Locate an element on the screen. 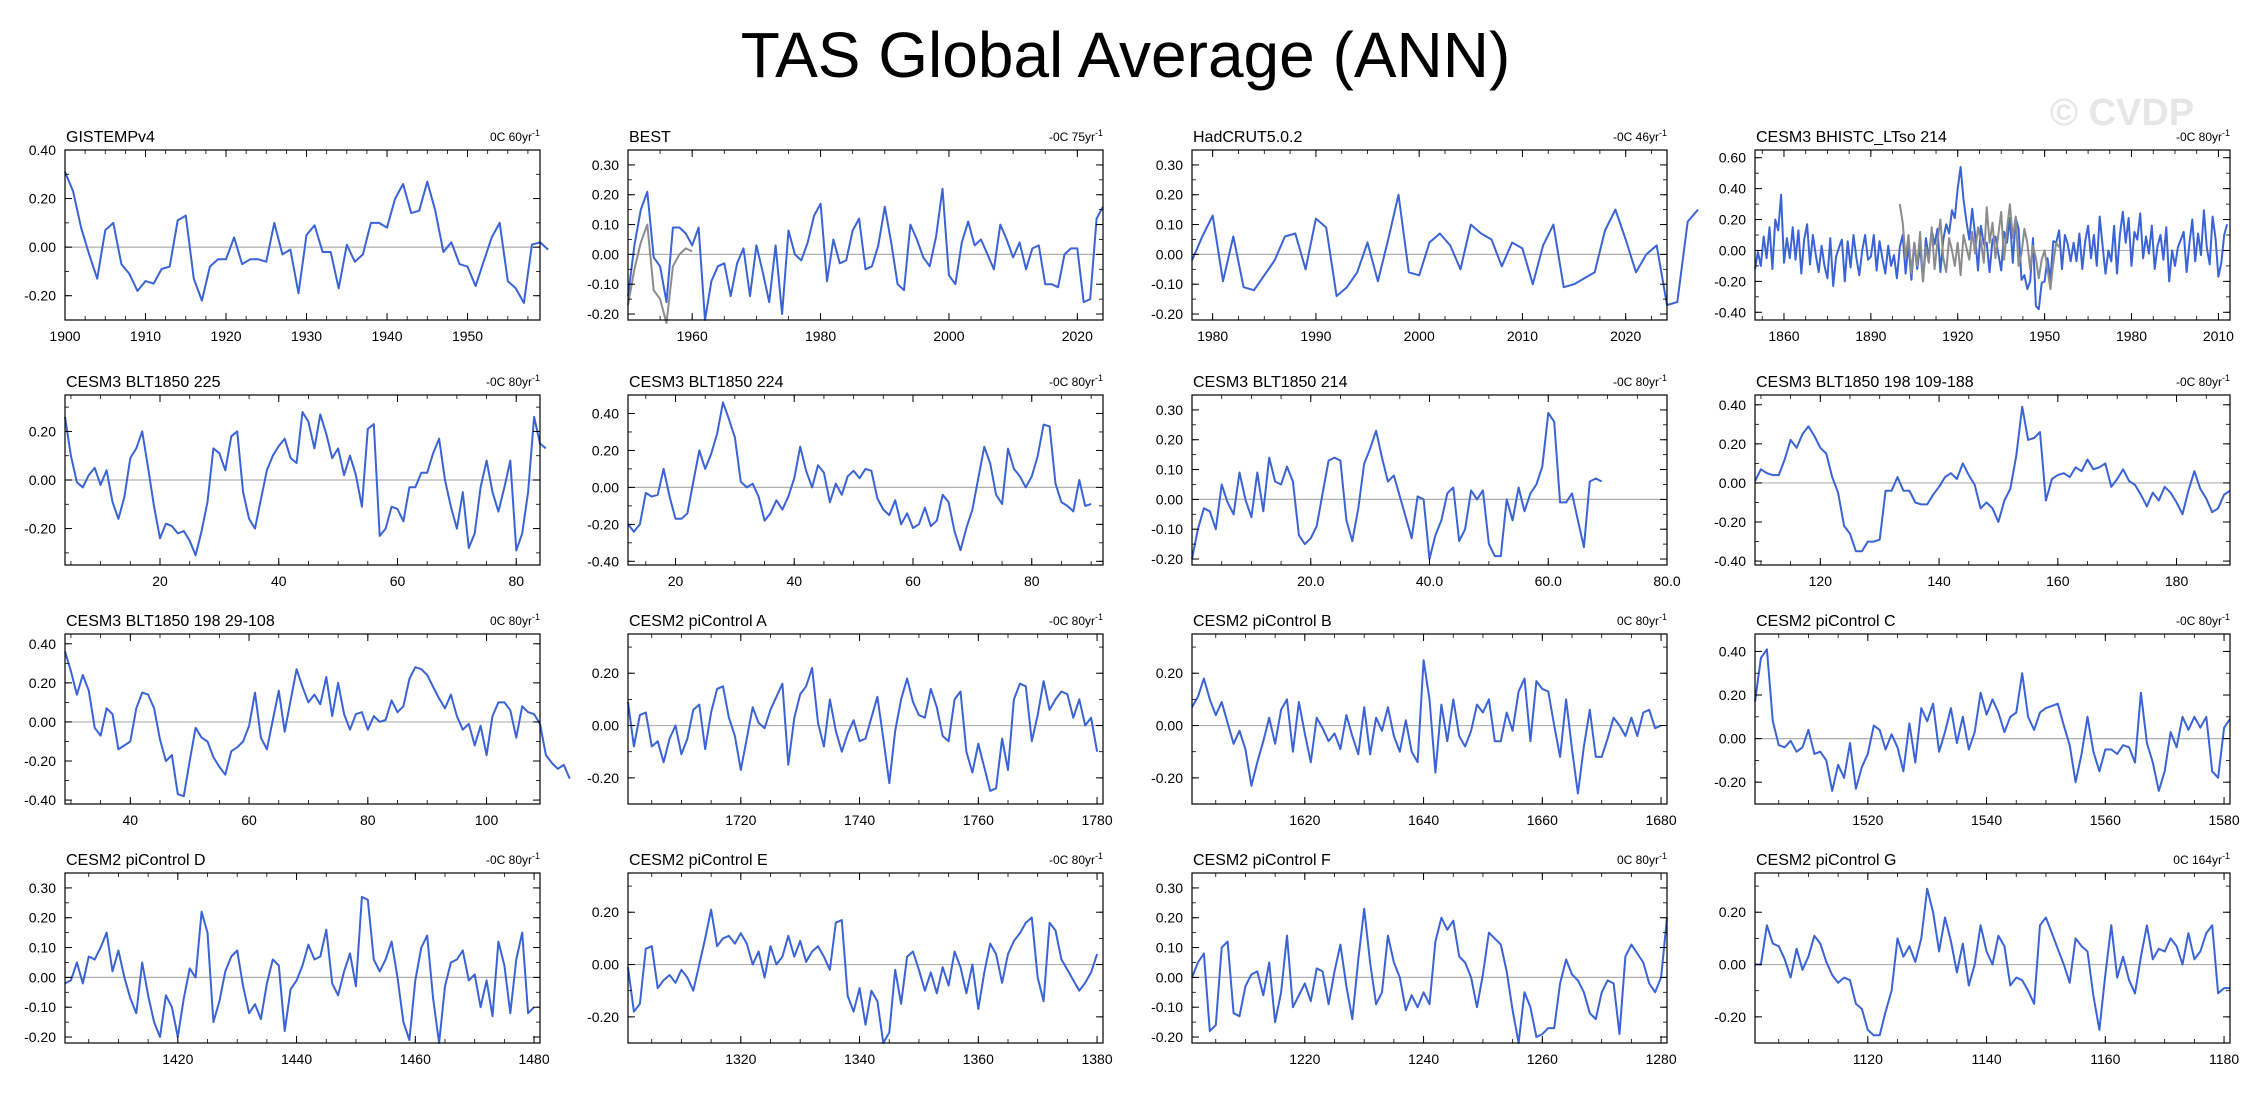 This screenshot has height=1103, width=2251. x-tick-label: 160 is located at coordinates (2058, 581).